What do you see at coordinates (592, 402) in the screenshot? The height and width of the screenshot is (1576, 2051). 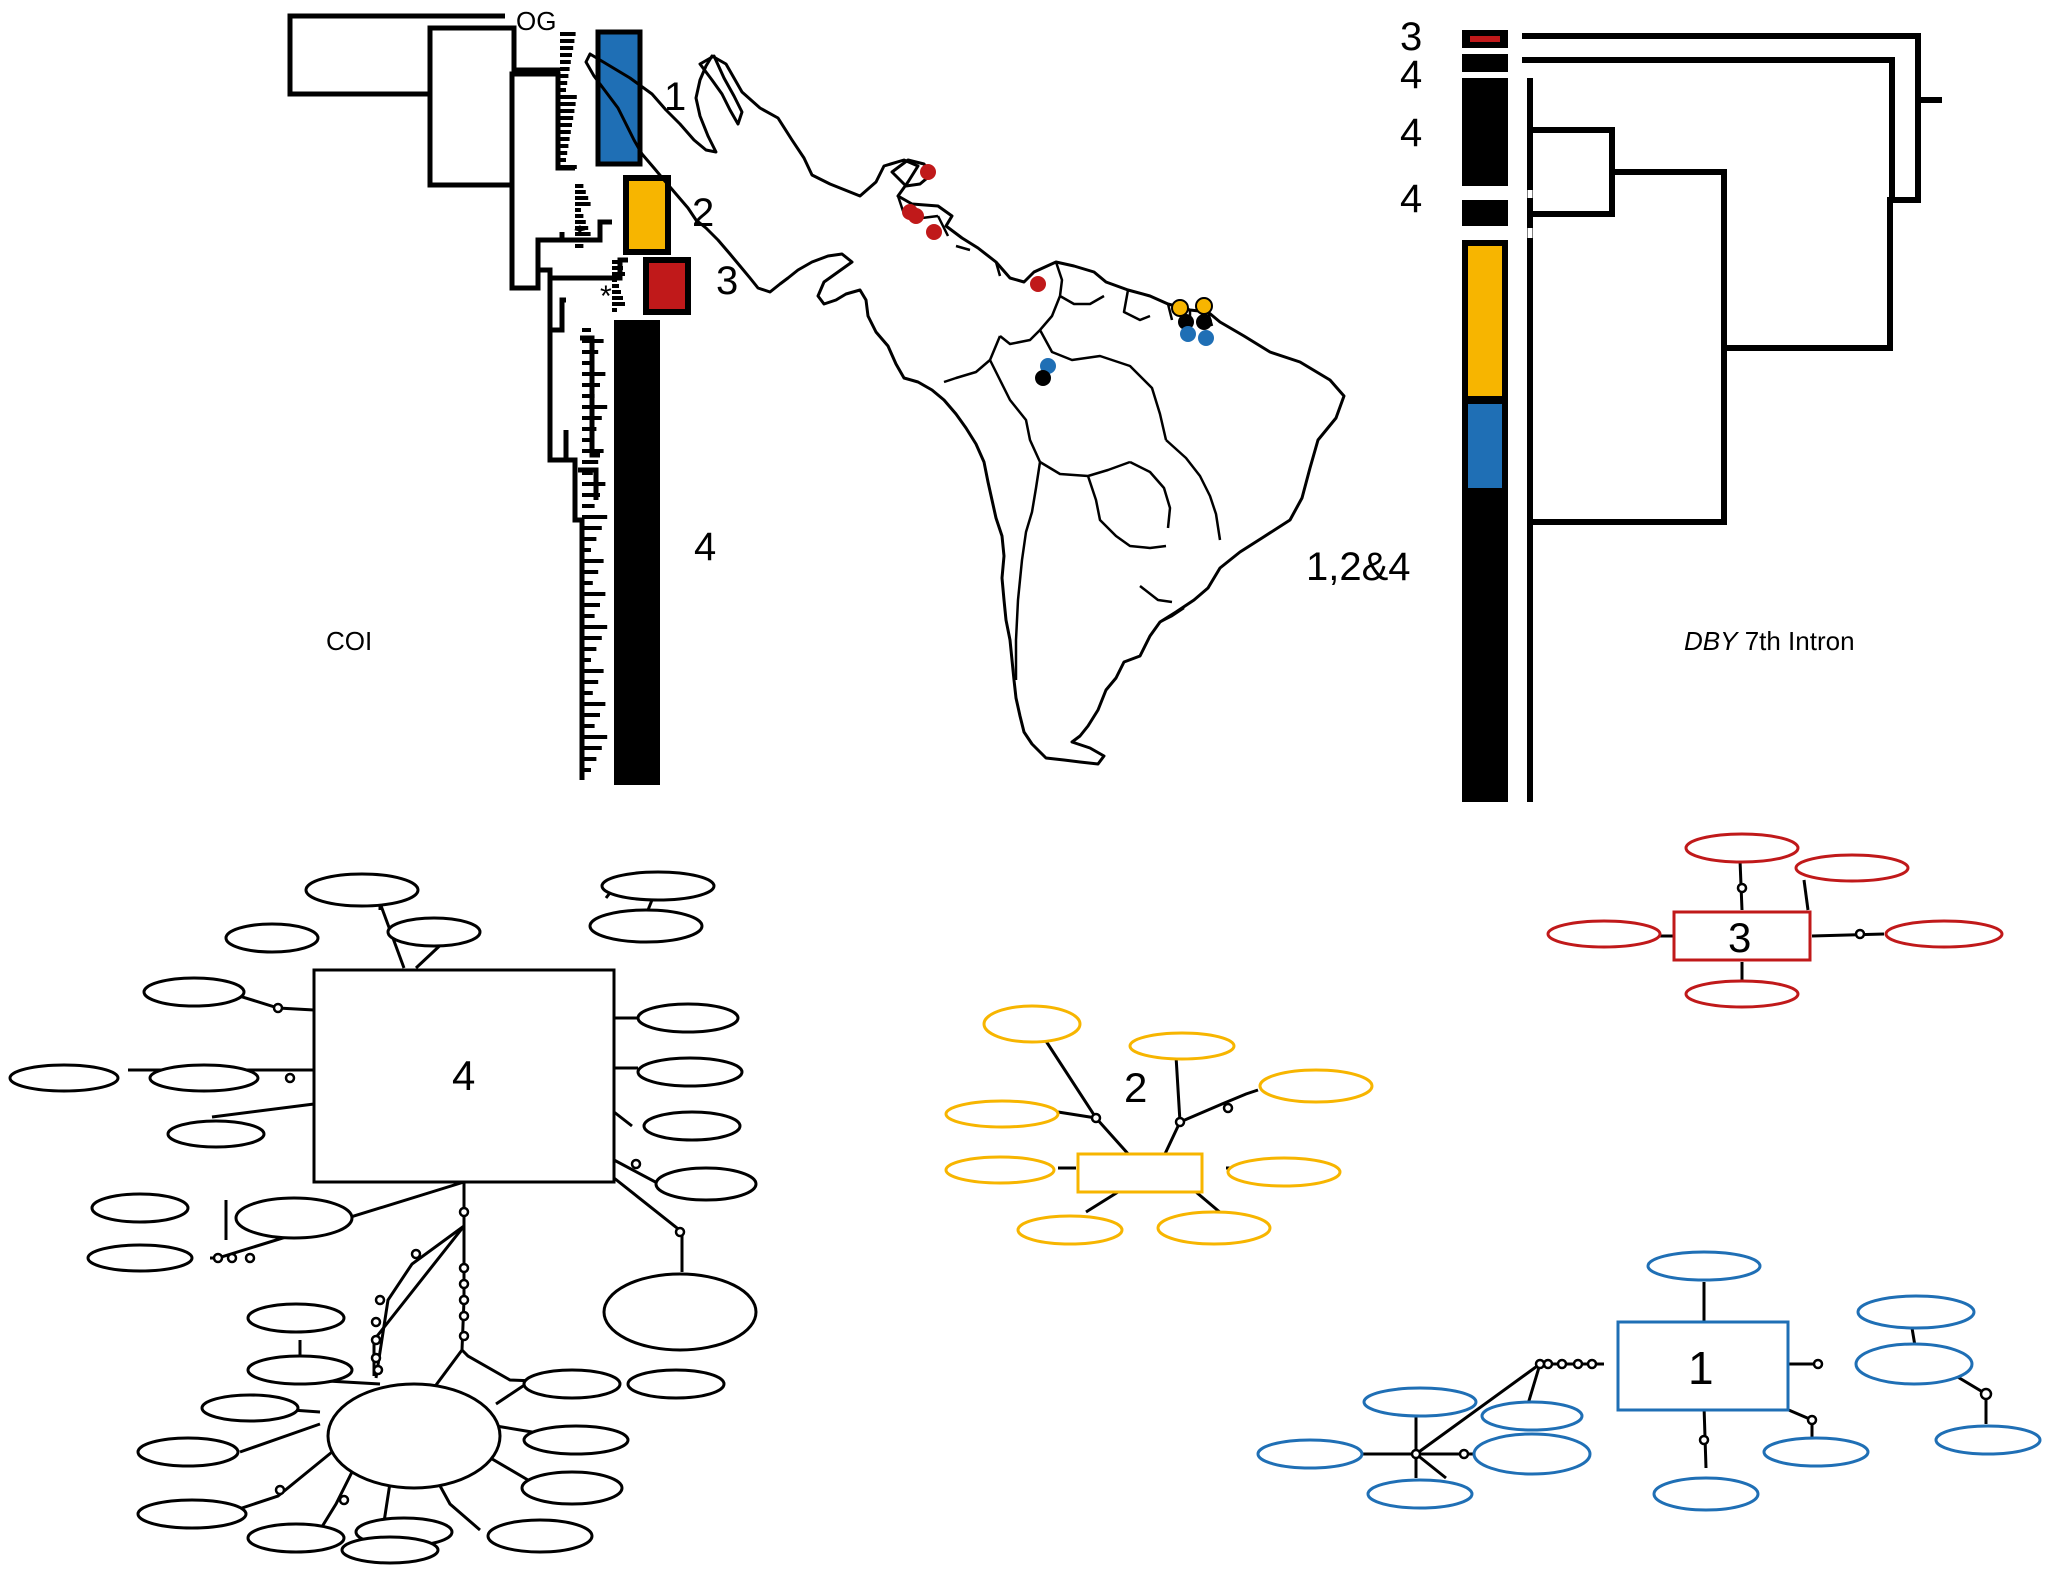 I see `coi-tree-tips` at bounding box center [592, 402].